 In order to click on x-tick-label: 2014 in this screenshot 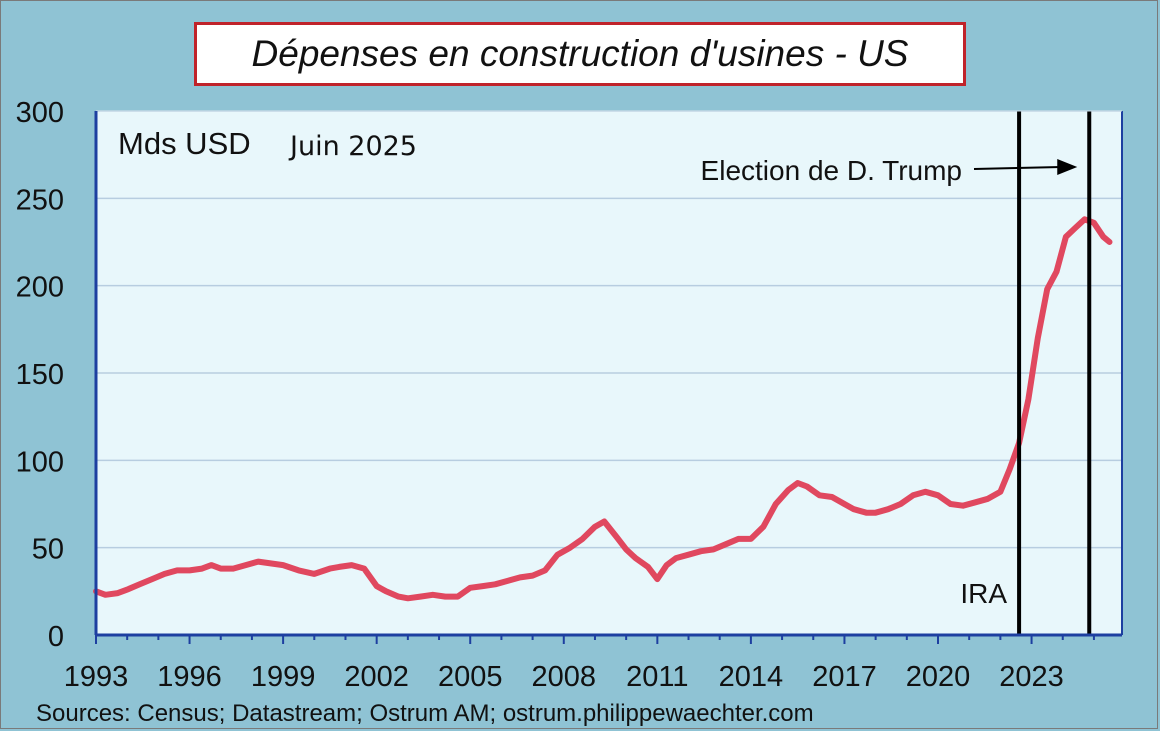, I will do `click(751, 677)`.